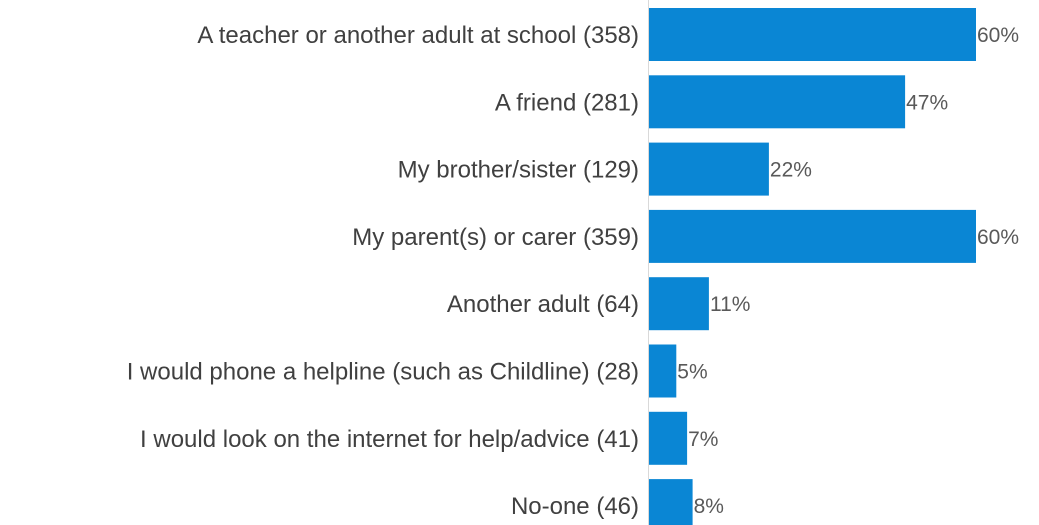 The width and height of the screenshot is (1039, 525). I want to click on category-label: A friend (281), so click(567, 102).